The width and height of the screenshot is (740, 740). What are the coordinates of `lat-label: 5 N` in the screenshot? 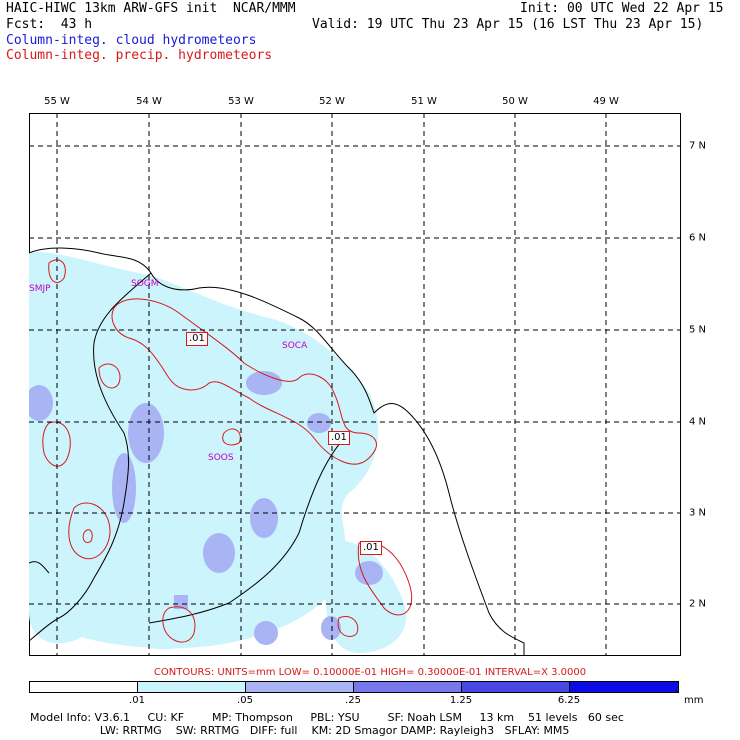 It's located at (698, 330).